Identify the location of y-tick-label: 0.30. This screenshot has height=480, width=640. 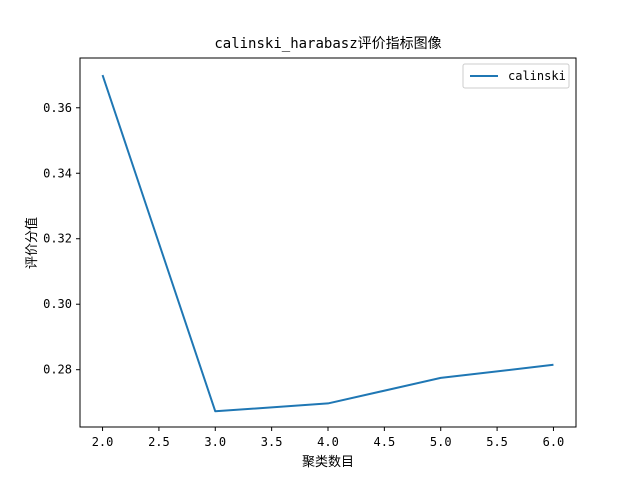
(57, 304).